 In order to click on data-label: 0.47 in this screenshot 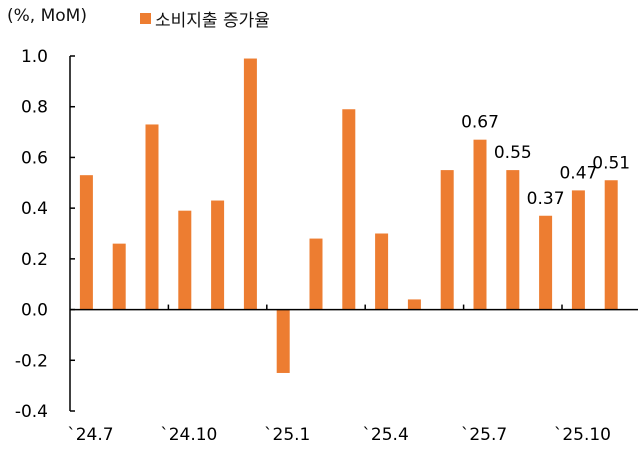, I will do `click(578, 173)`.